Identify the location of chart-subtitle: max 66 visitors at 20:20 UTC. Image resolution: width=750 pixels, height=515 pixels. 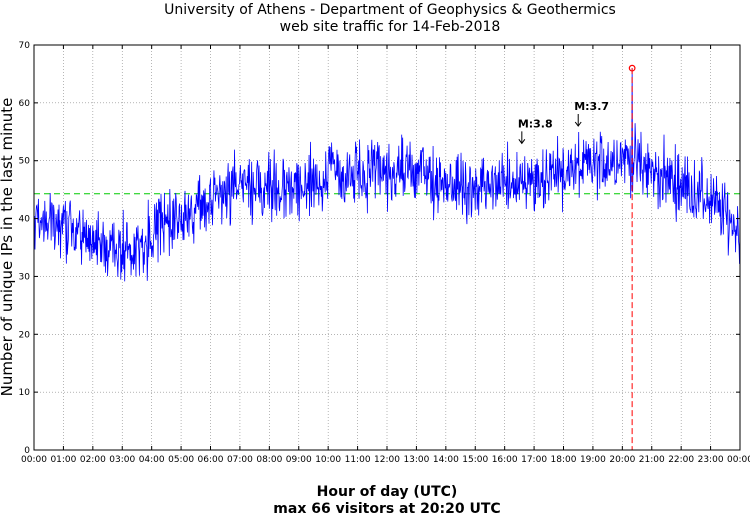
(386, 508).